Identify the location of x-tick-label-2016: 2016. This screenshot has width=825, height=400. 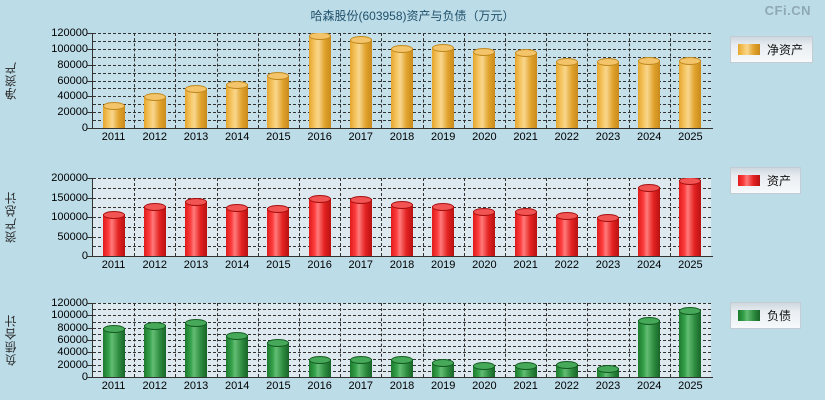
(319, 386).